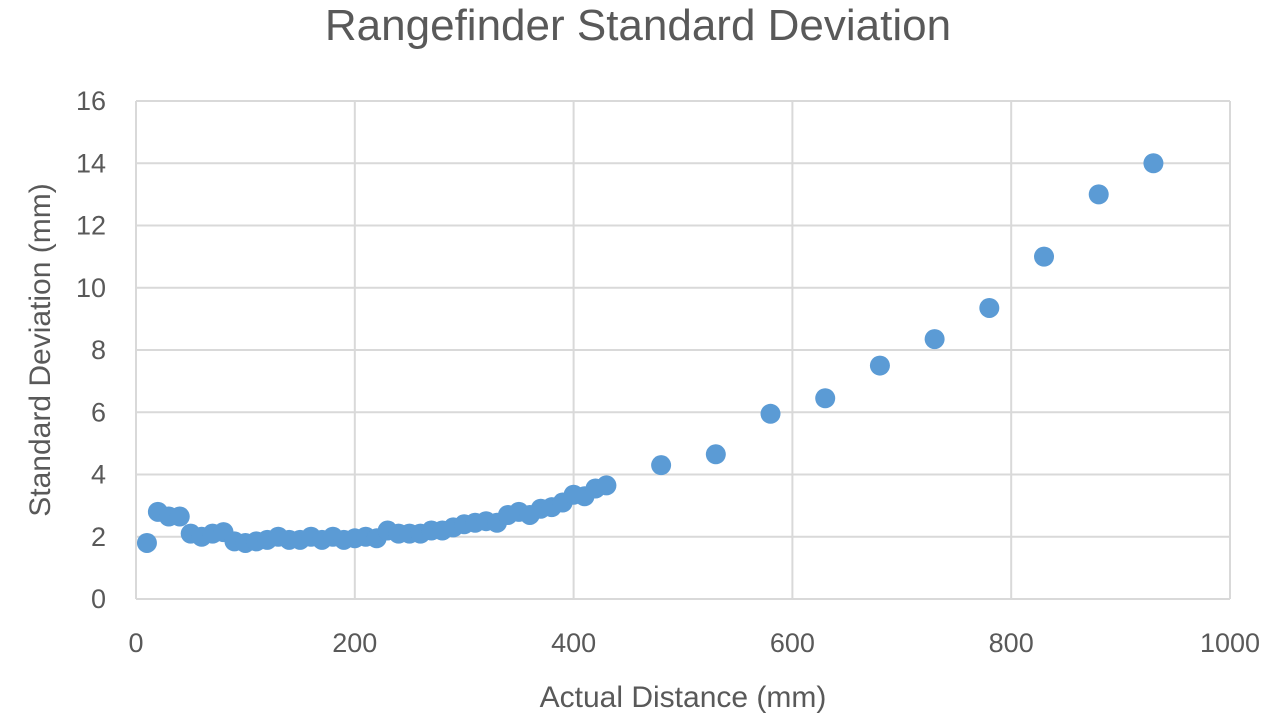  What do you see at coordinates (573, 643) in the screenshot?
I see `x-tick-label: 400` at bounding box center [573, 643].